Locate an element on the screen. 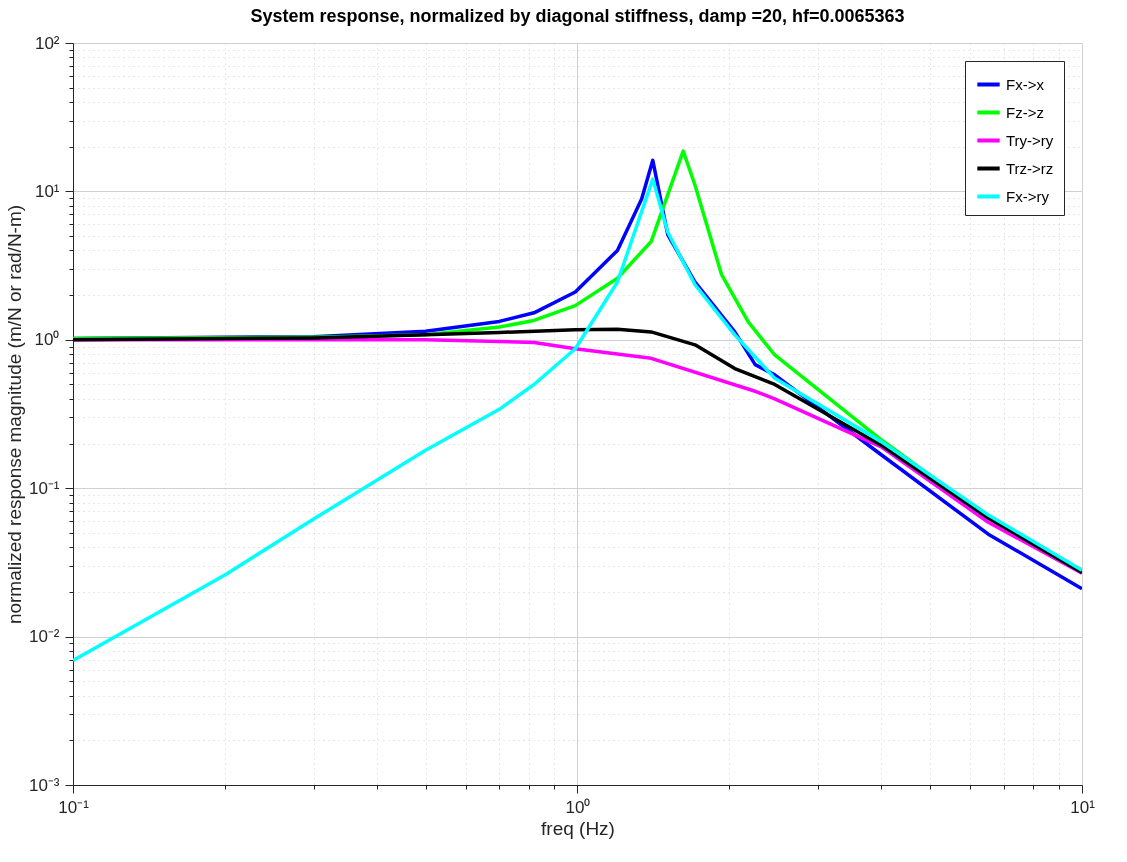 The height and width of the screenshot is (862, 1127). y-tick-label: 10⁰ is located at coordinates (47, 340).